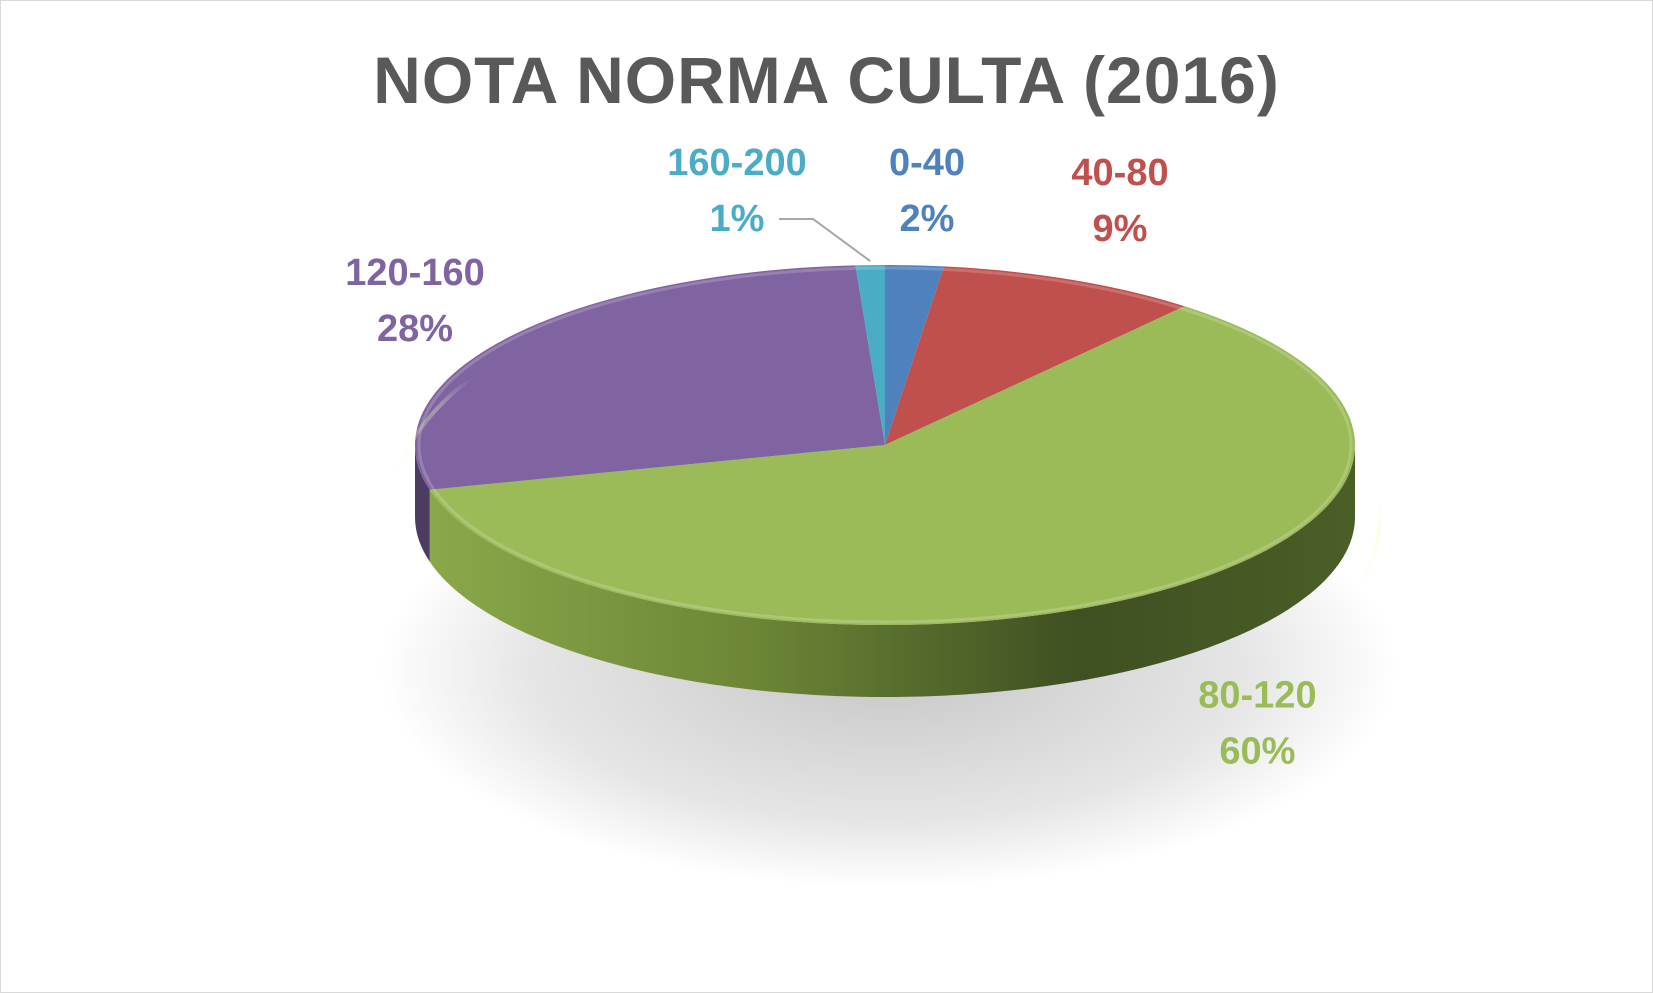 The height and width of the screenshot is (993, 1653). What do you see at coordinates (1257, 696) in the screenshot?
I see `data-label-category-80-120: 80-120` at bounding box center [1257, 696].